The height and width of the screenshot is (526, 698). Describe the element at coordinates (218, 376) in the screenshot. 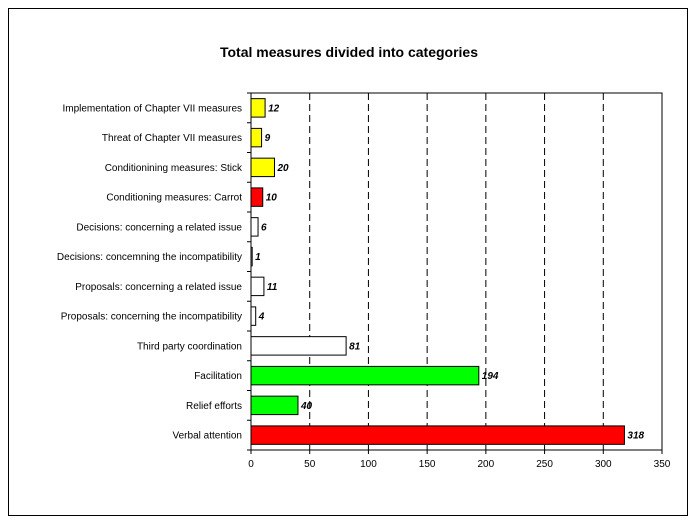

I see `category-label-9: Facilitation` at that location.